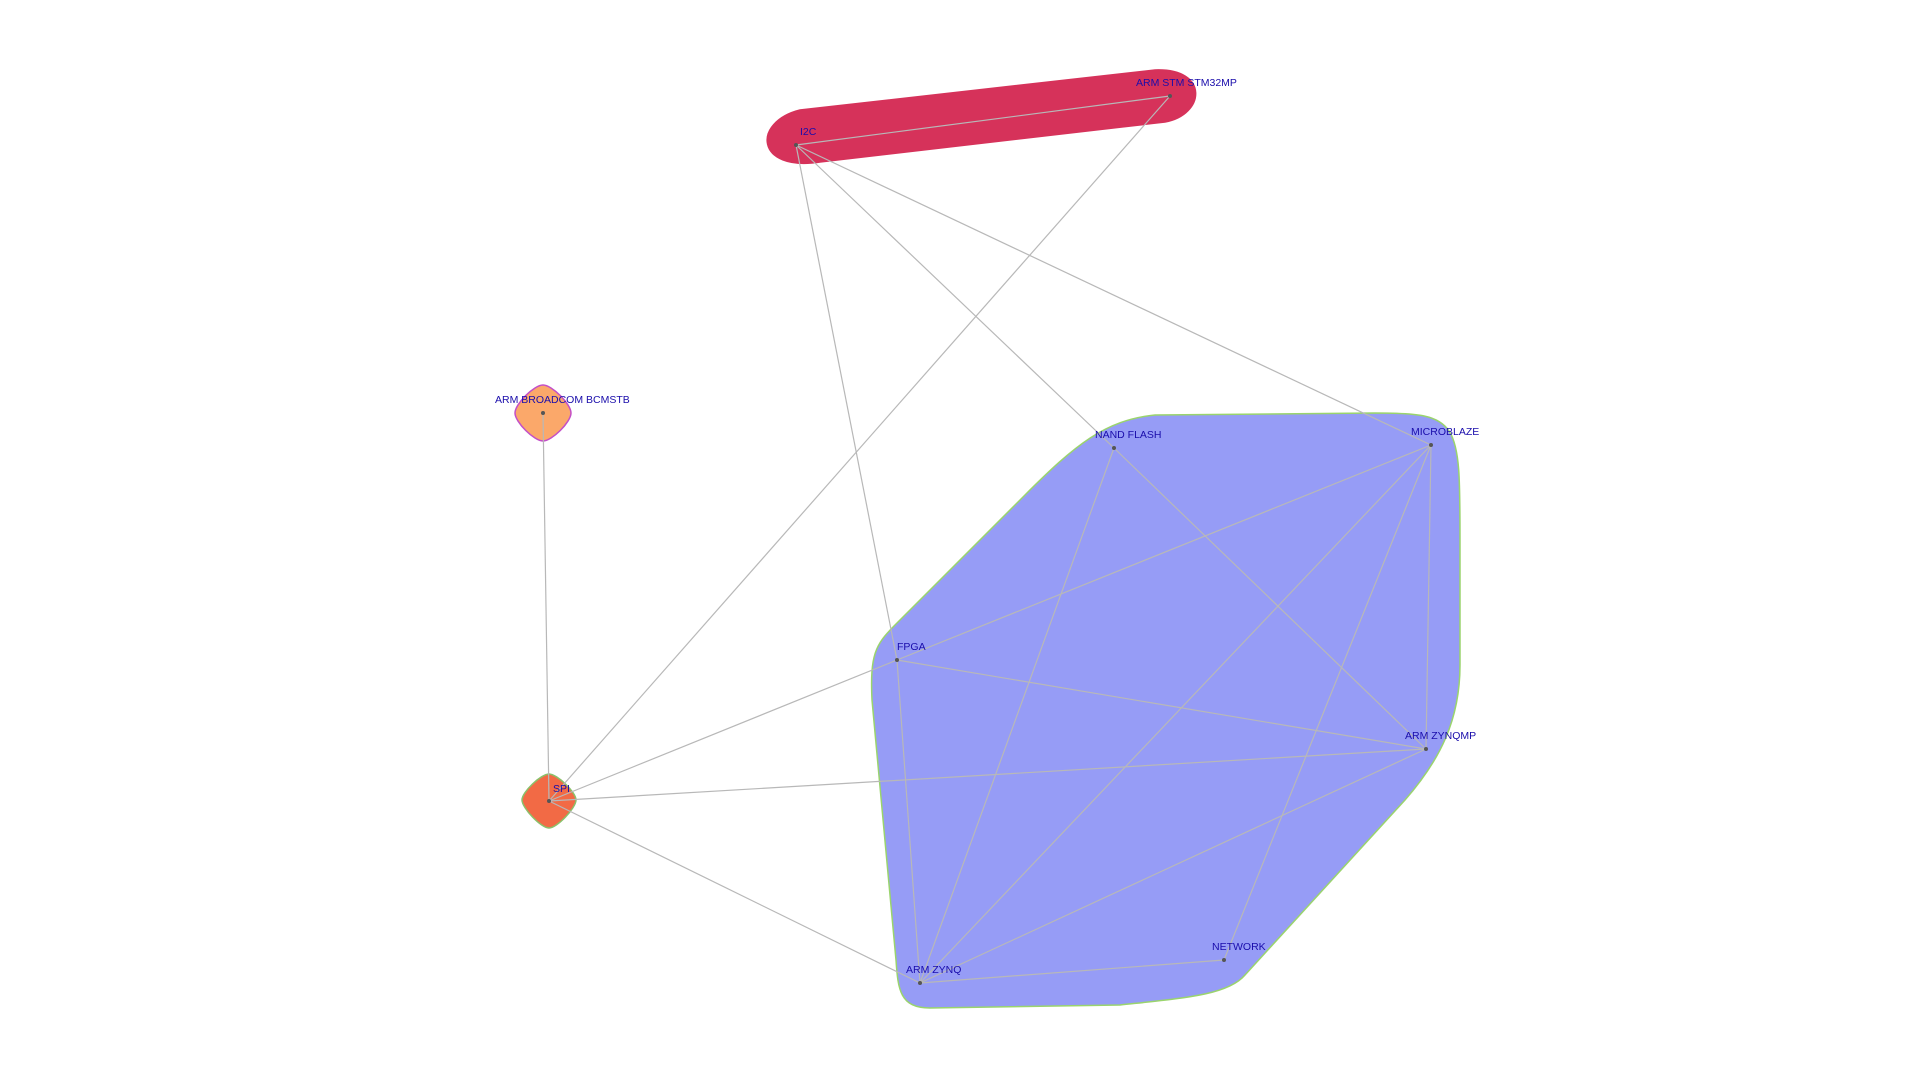  Describe the element at coordinates (808, 132) in the screenshot. I see `node-label-i2c: I2C` at that location.